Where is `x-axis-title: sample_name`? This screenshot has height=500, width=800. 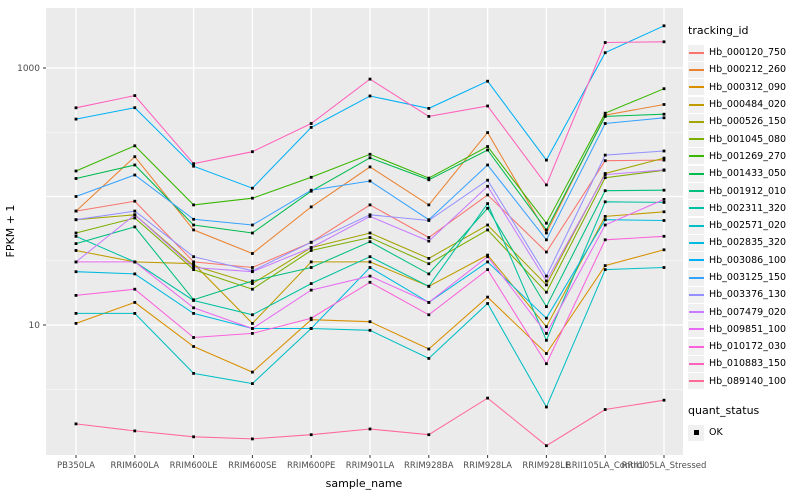 x-axis-title: sample_name is located at coordinates (364, 483).